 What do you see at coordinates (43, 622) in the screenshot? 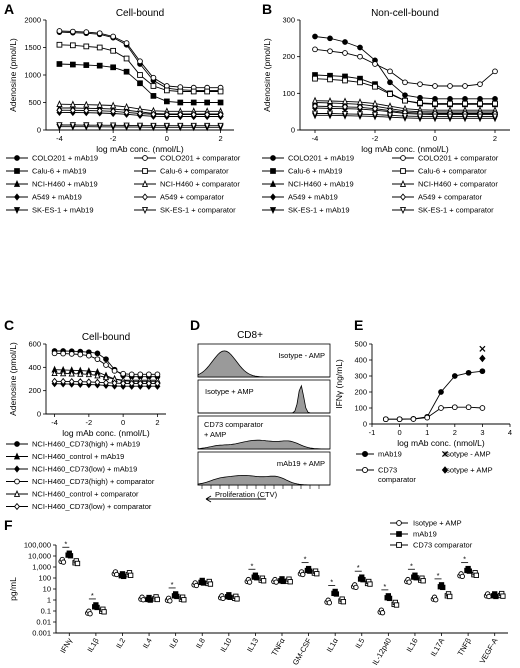
I see `y-tick-label: 0.01` at bounding box center [43, 622].